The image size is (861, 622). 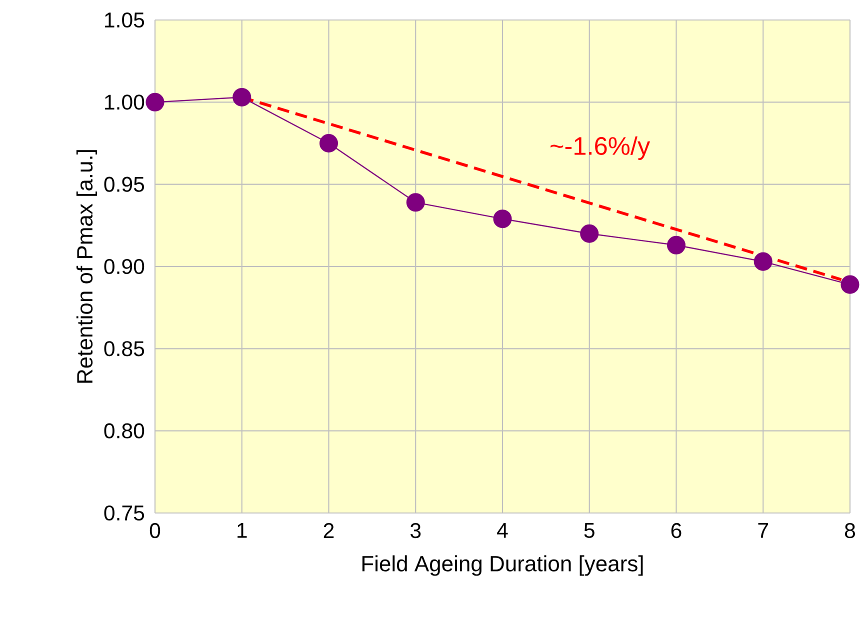 I want to click on y-tick-label: 0.85, so click(x=124, y=348).